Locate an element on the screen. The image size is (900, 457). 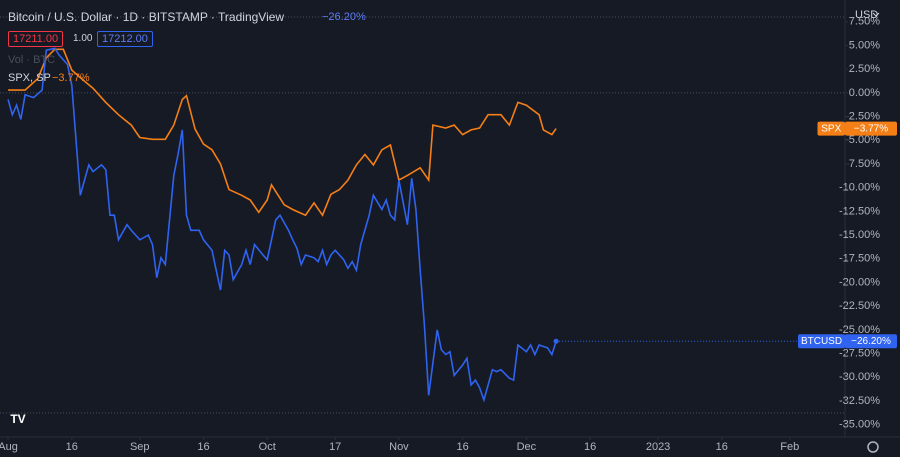
settings-icon is located at coordinates (873, 447).